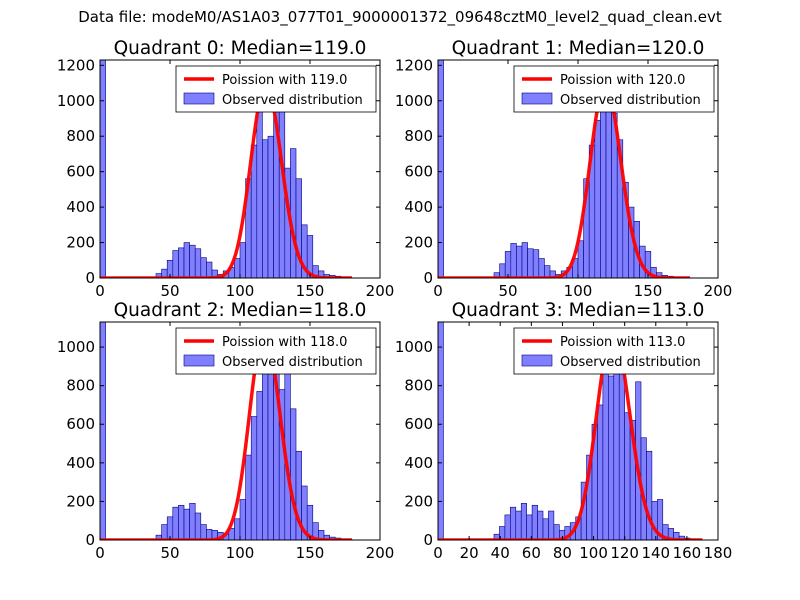  What do you see at coordinates (622, 80) in the screenshot?
I see `legend-fit-label: Poission with 120.0` at bounding box center [622, 80].